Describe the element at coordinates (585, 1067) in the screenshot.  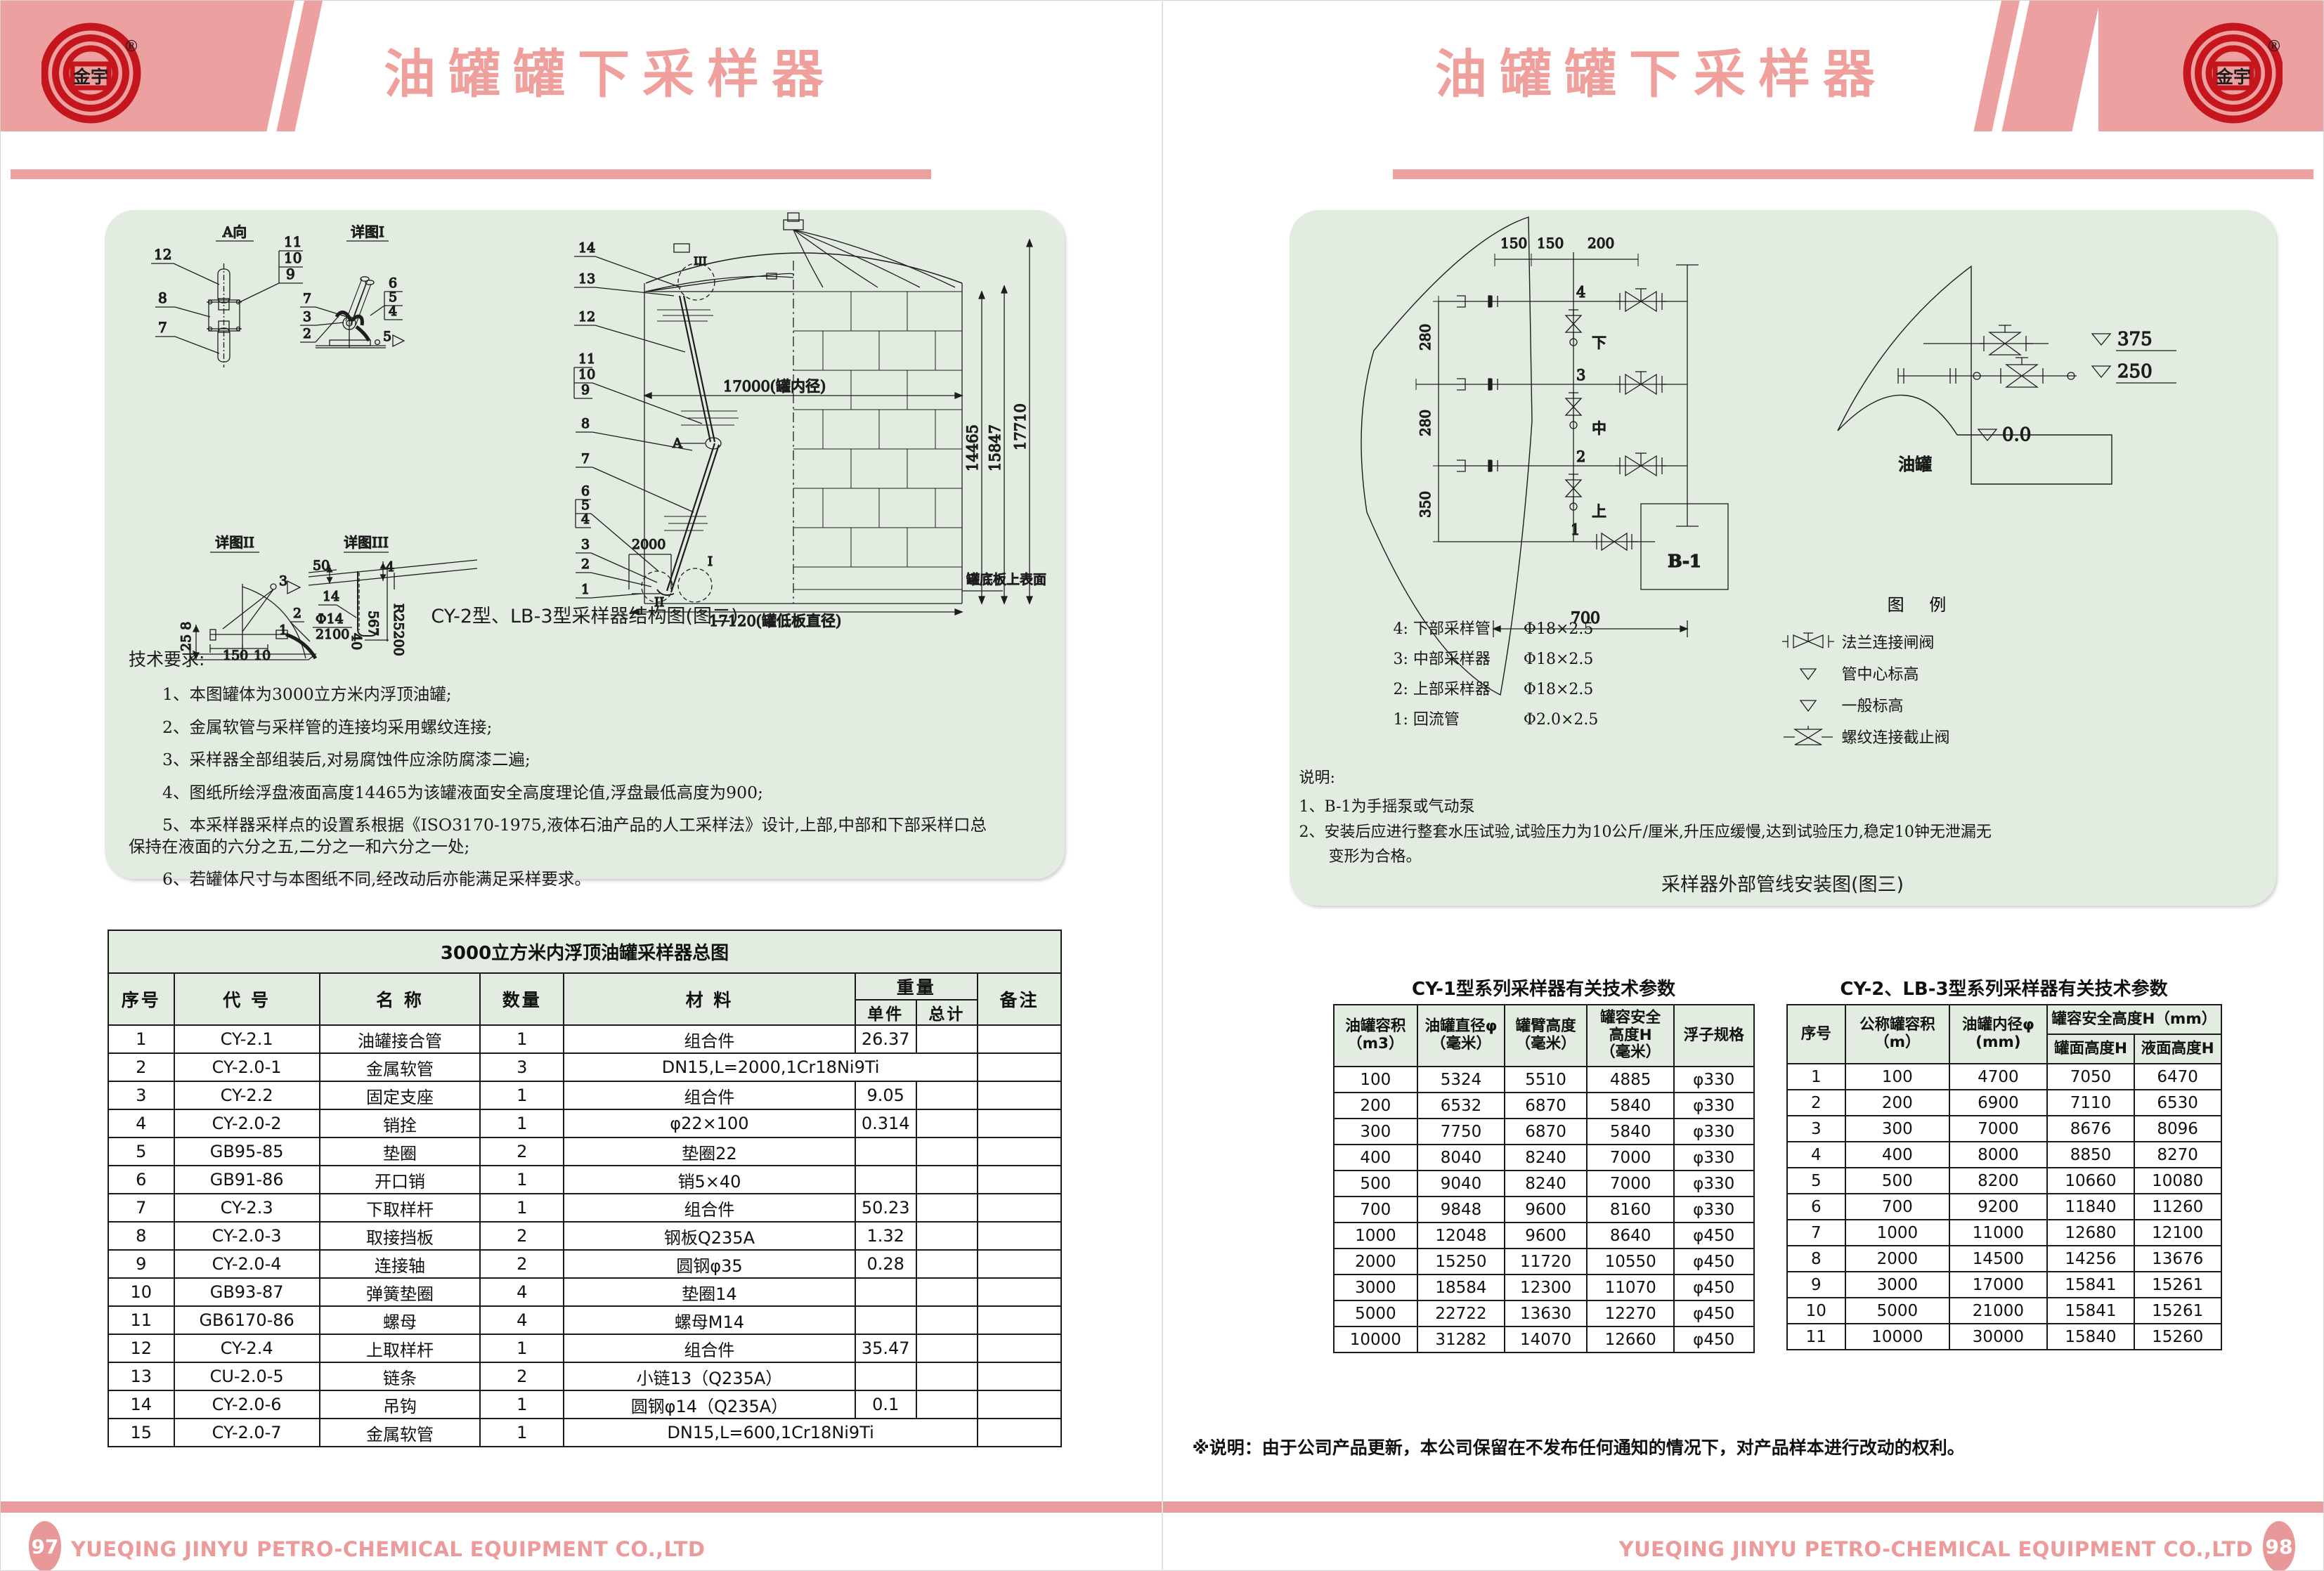
I see `table-row: 2 CY-2.0-1 金属软管 3 DN15,L=2000,1Cr18Ni9Ti` at that location.